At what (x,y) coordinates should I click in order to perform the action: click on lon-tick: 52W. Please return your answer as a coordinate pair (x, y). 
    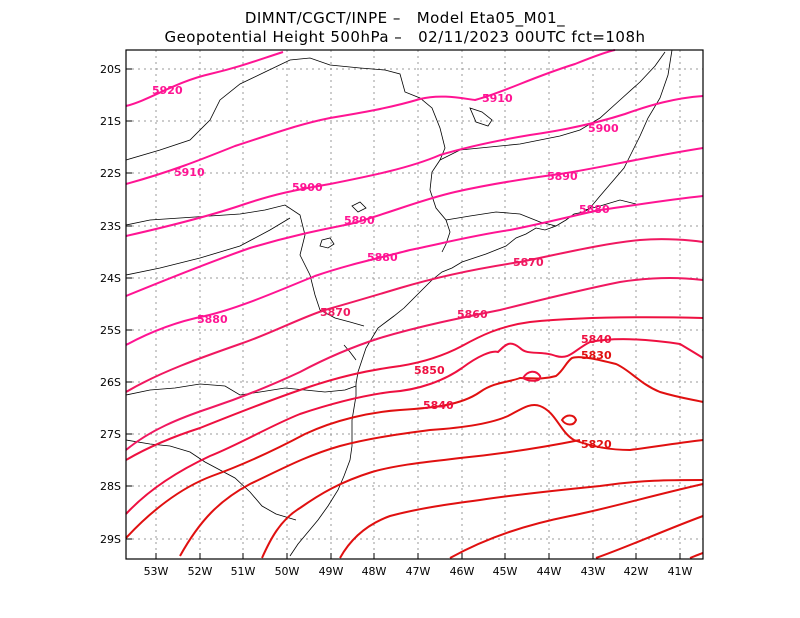
    Looking at the image, I should click on (200, 571).